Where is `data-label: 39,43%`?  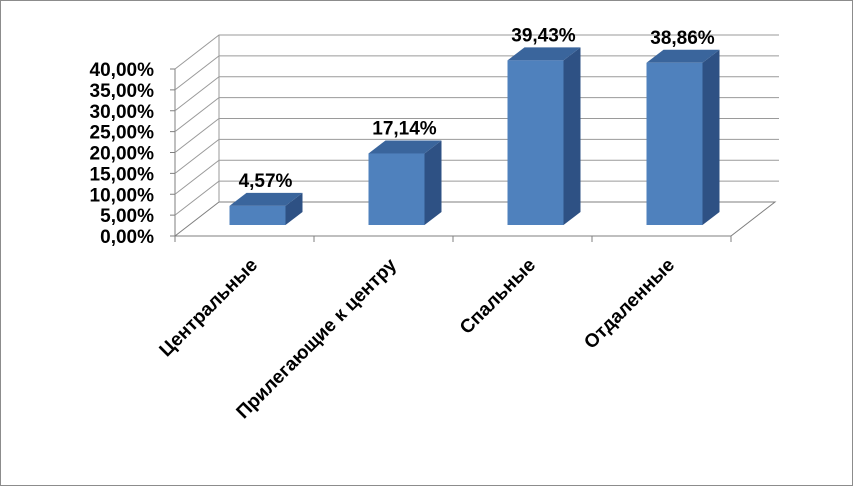
data-label: 39,43% is located at coordinates (543, 35).